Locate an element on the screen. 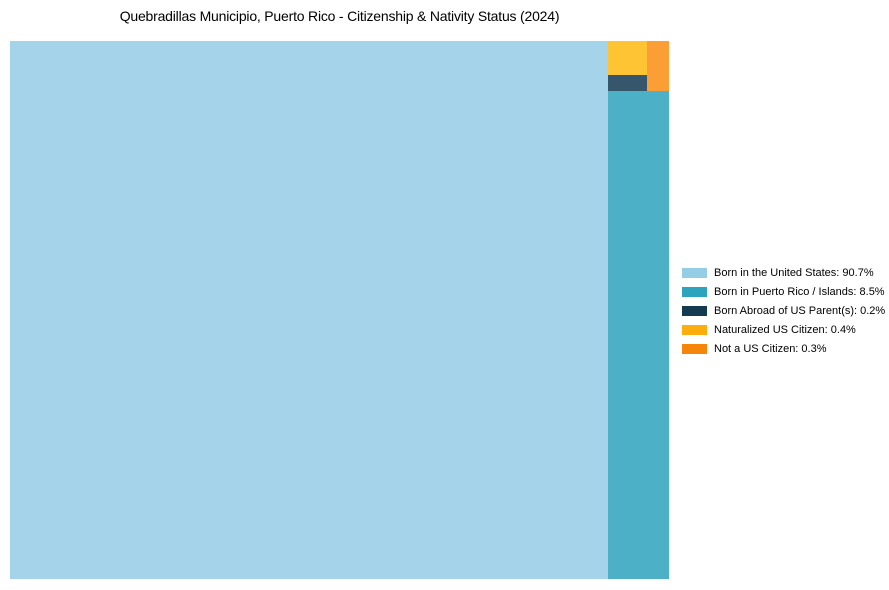 Image resolution: width=889 pixels, height=590 pixels. legend-item-born-in-puerto-rico-islands: Born in Puerto Rico / Islands: 8.5% is located at coordinates (783, 291).